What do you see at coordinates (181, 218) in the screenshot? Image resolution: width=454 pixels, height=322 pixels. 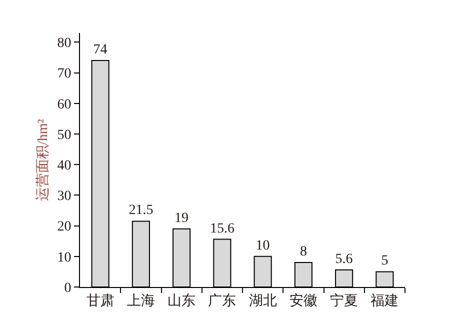 I see `data-label: 19` at bounding box center [181, 218].